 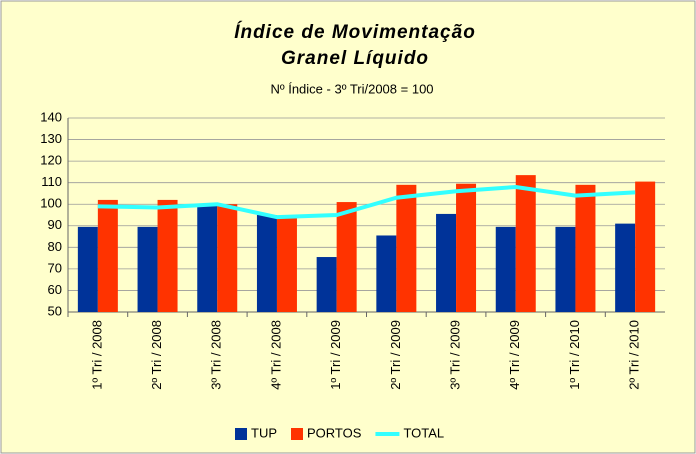 What do you see at coordinates (355, 32) in the screenshot?
I see `chart-title: Índice de Movimentação` at bounding box center [355, 32].